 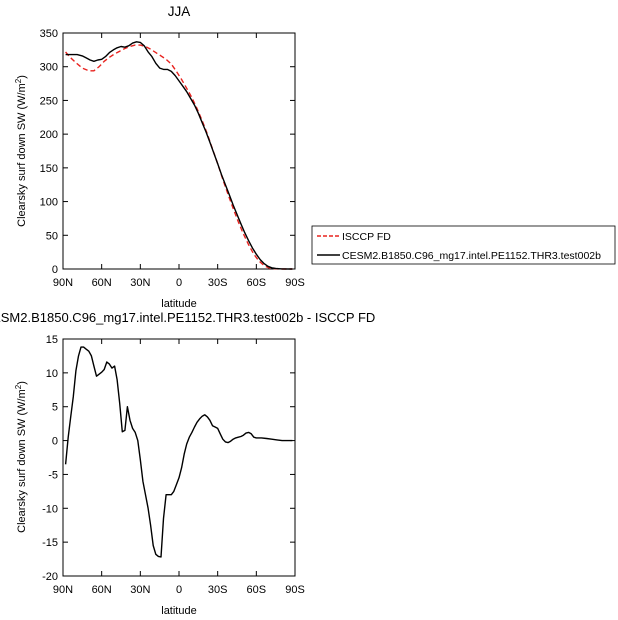 I want to click on bottom-chart-series, so click(x=178, y=452).